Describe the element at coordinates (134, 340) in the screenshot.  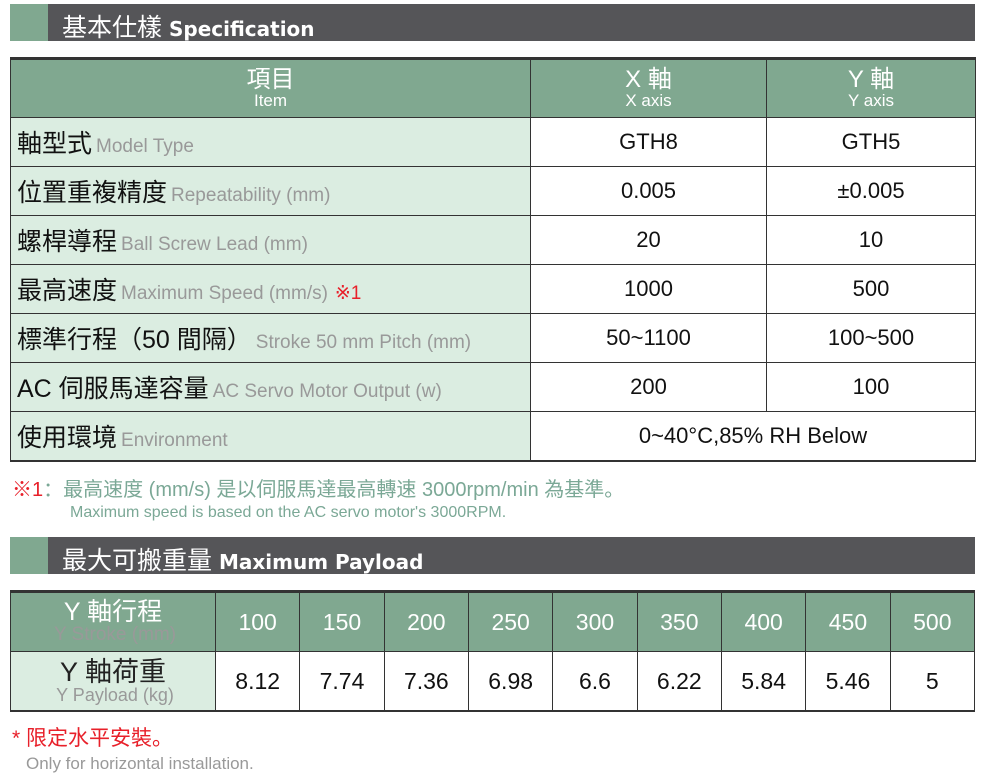
I see `row-label-zh: 標準行程（50 間隔）` at that location.